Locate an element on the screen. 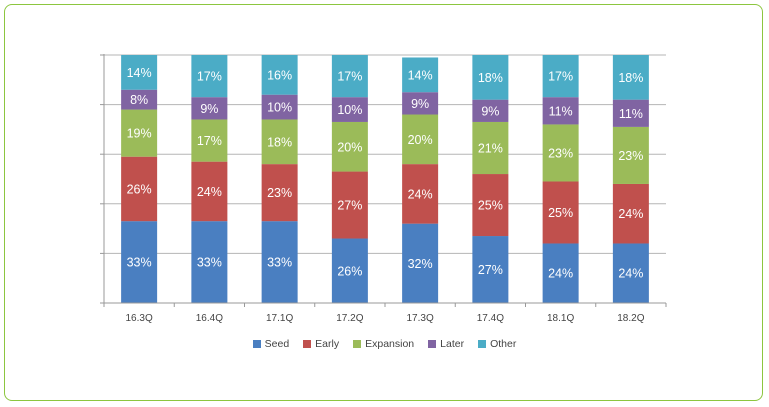 This screenshot has width=769, height=407. legend-label: Later is located at coordinates (452, 344).